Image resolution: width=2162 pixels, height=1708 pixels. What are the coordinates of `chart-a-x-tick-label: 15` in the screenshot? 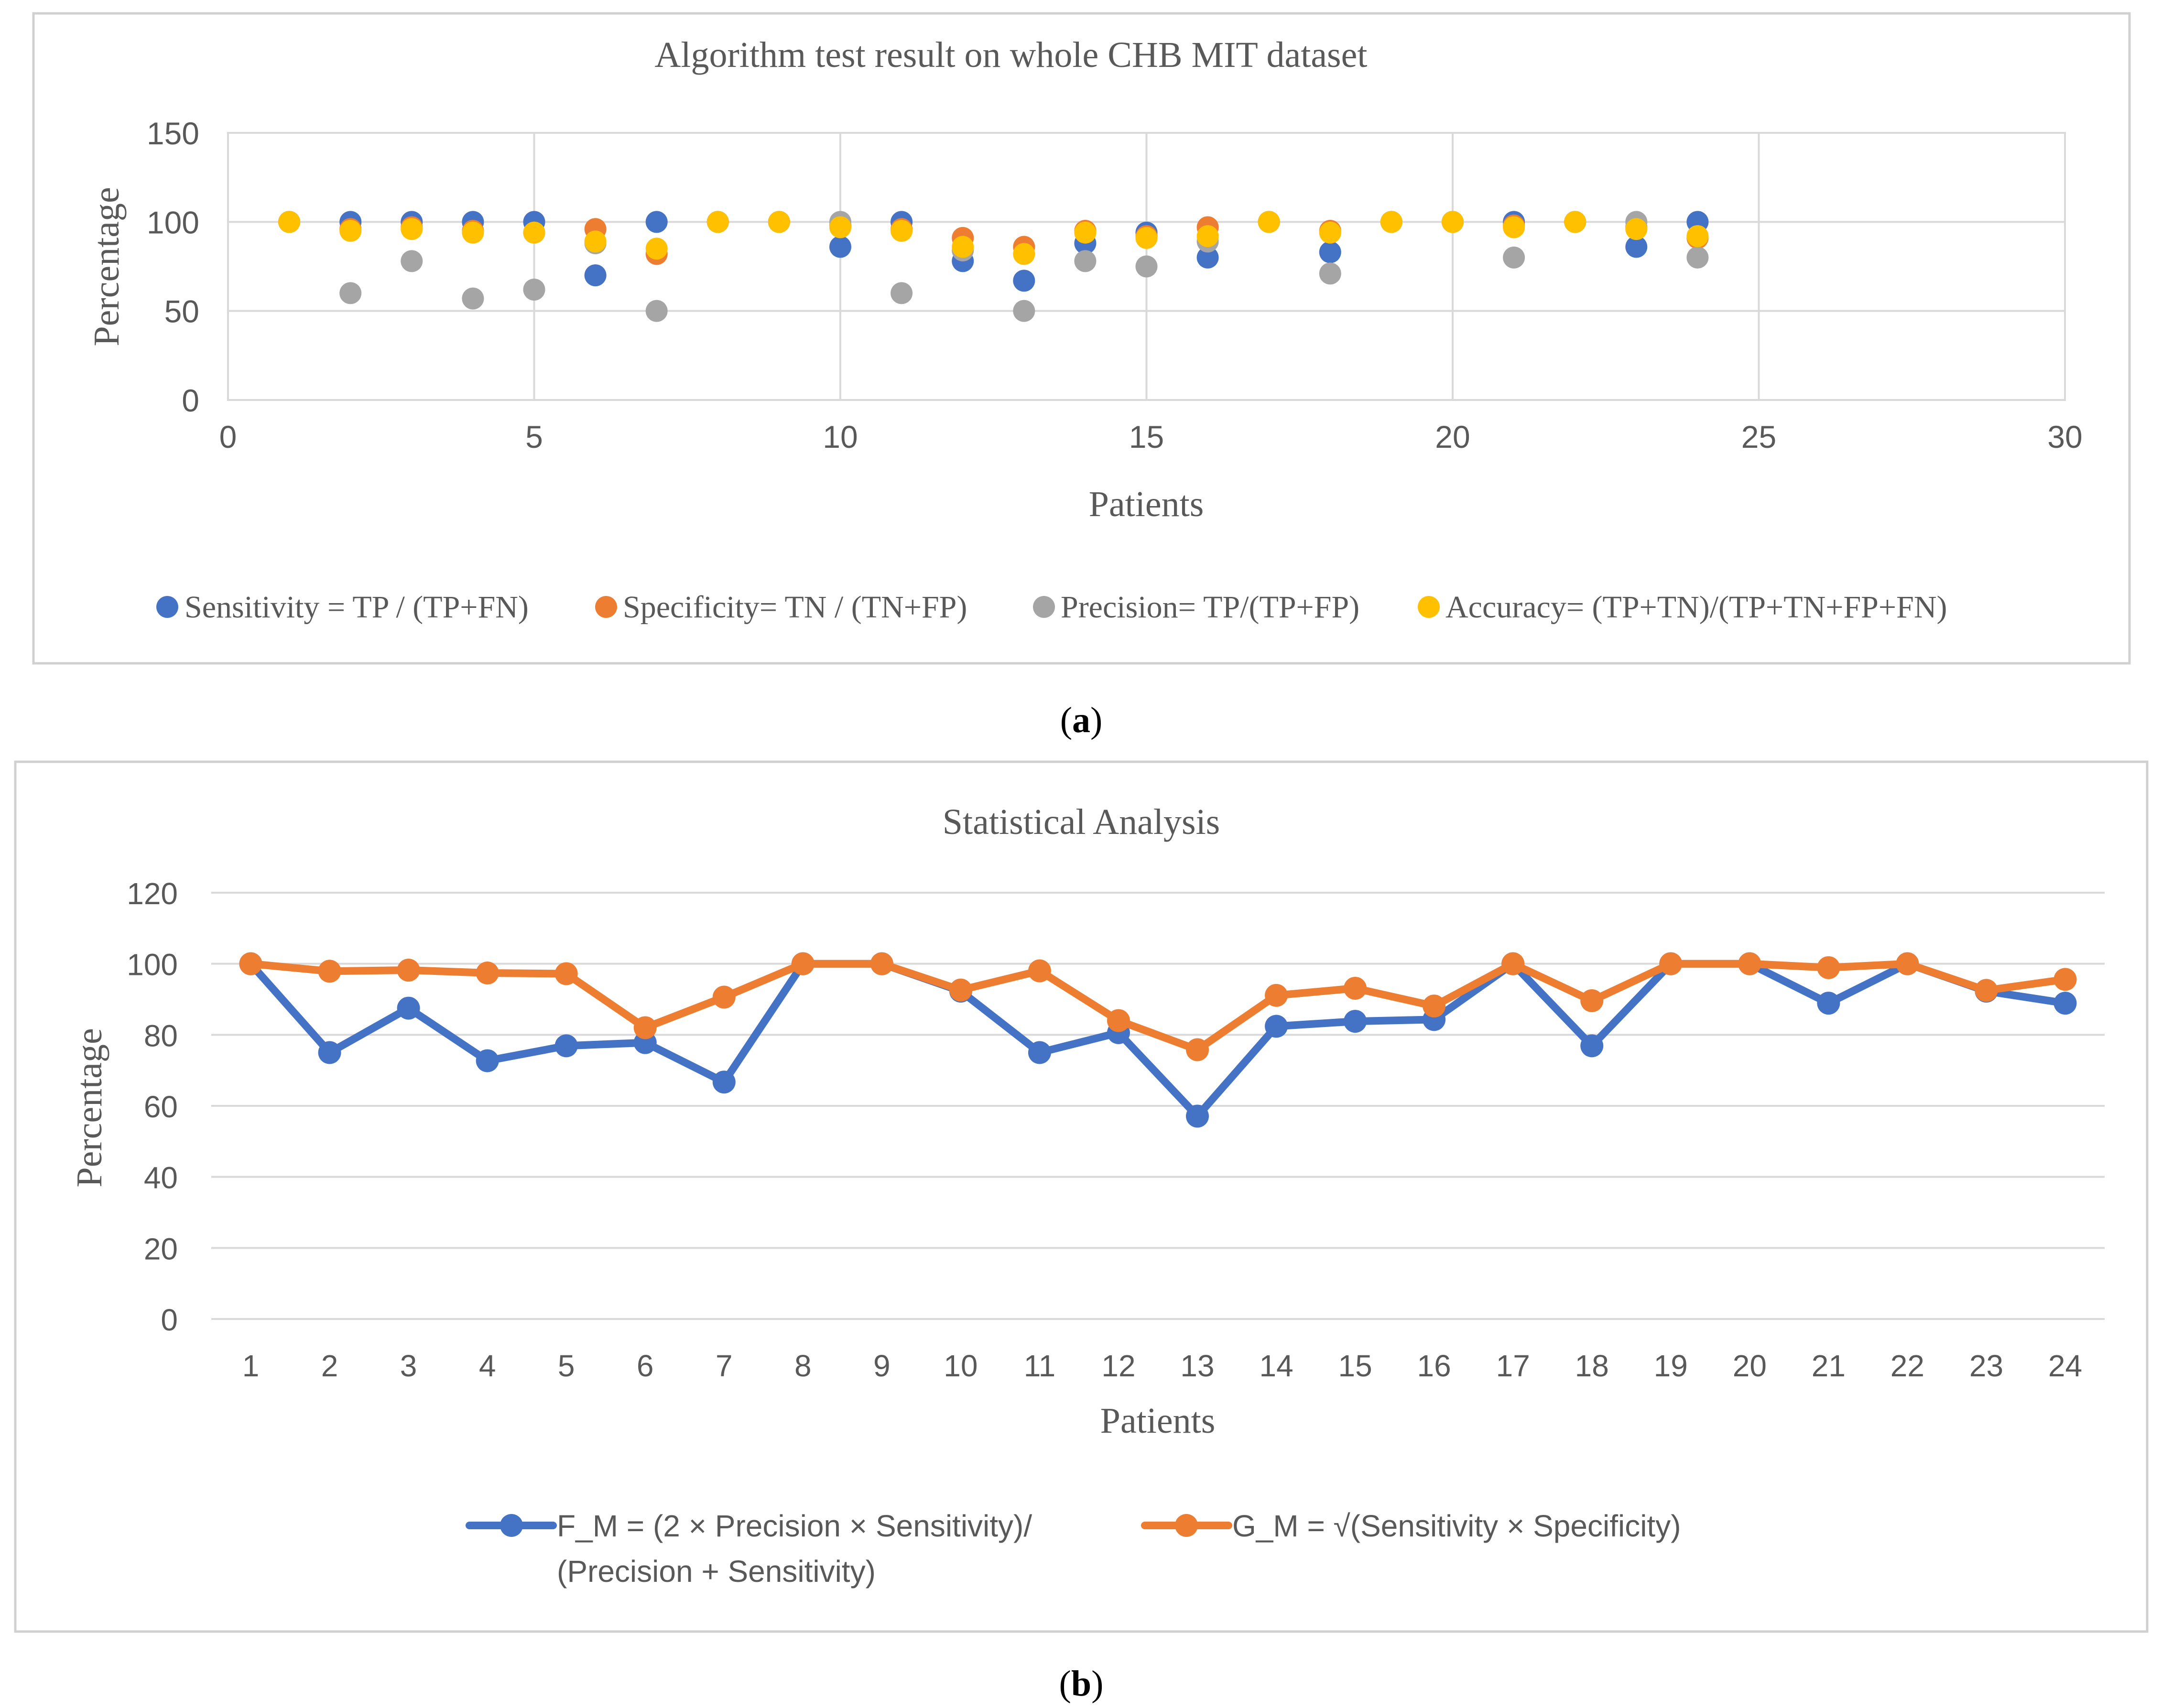 It's located at (1146, 436).